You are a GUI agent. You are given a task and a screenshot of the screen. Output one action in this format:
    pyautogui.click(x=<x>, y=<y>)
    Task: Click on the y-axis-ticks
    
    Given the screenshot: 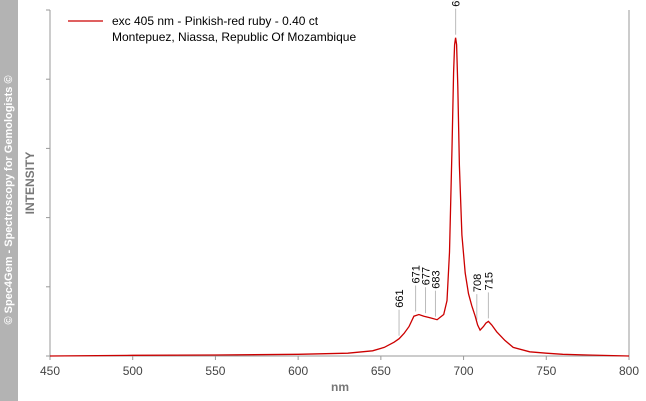 What is the action you would take?
    pyautogui.click(x=48, y=183)
    